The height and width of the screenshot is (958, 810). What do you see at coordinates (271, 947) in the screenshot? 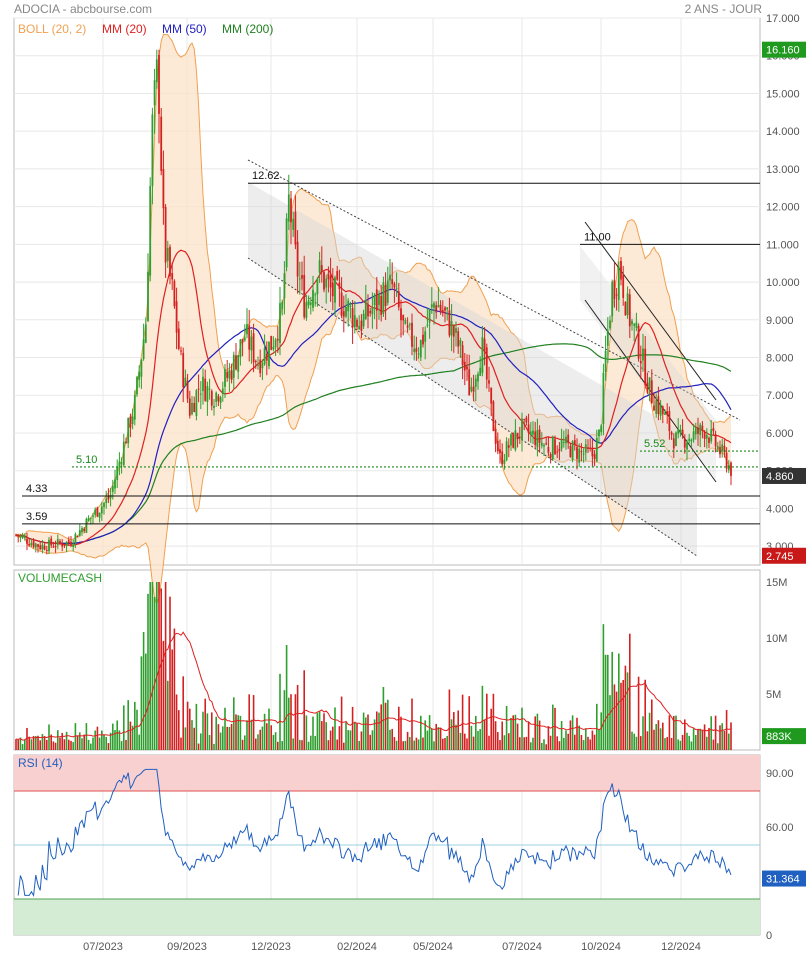
I see `x-tick-label: 12/2023` at bounding box center [271, 947].